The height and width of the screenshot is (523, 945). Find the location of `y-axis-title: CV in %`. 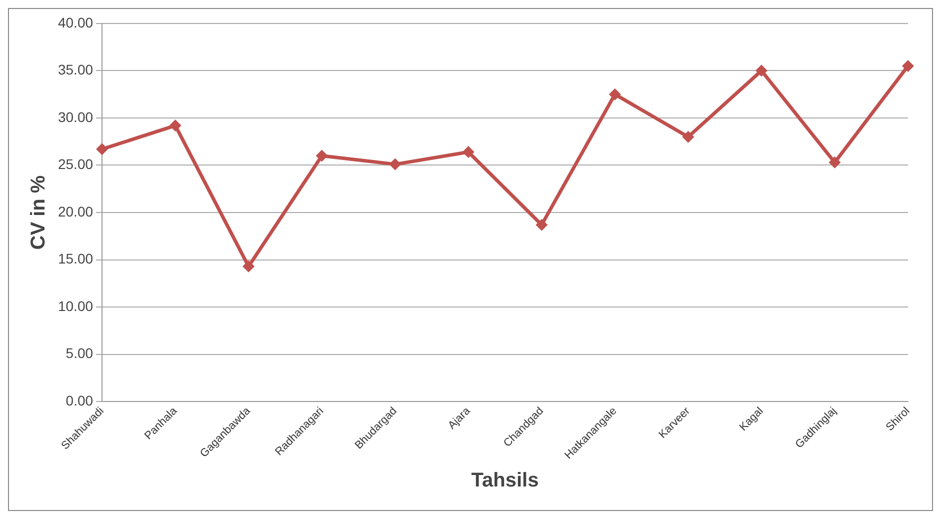

y-axis-title: CV in % is located at coordinates (39, 212).